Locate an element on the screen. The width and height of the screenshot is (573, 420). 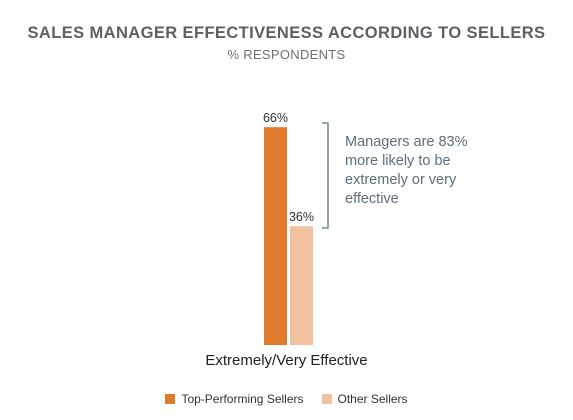
bar-value-label-top-performing: 66% is located at coordinates (275, 118).